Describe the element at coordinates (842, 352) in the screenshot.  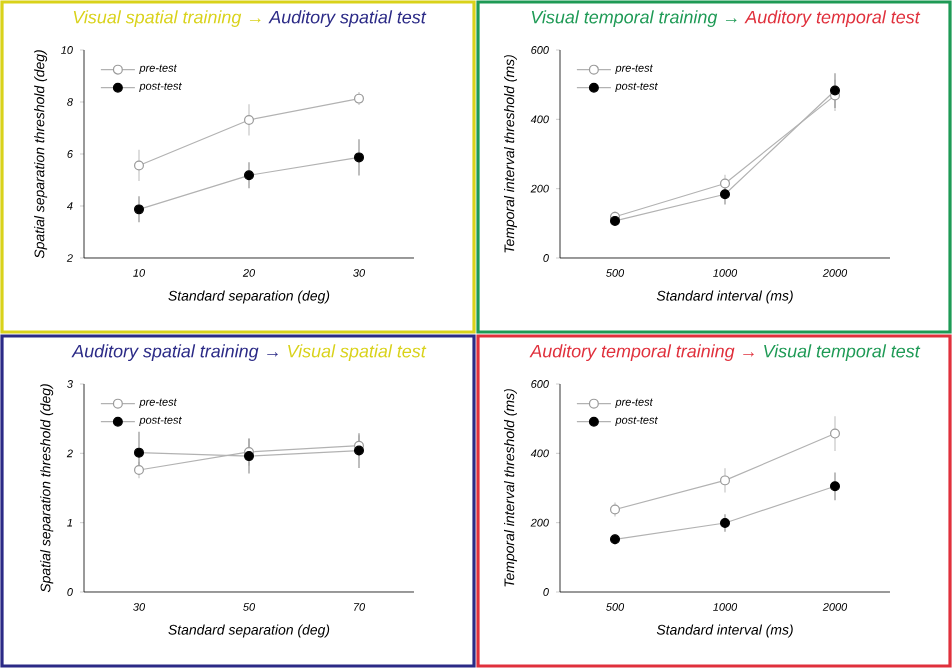
I see `chart-subtitle: Visual temporal test` at that location.